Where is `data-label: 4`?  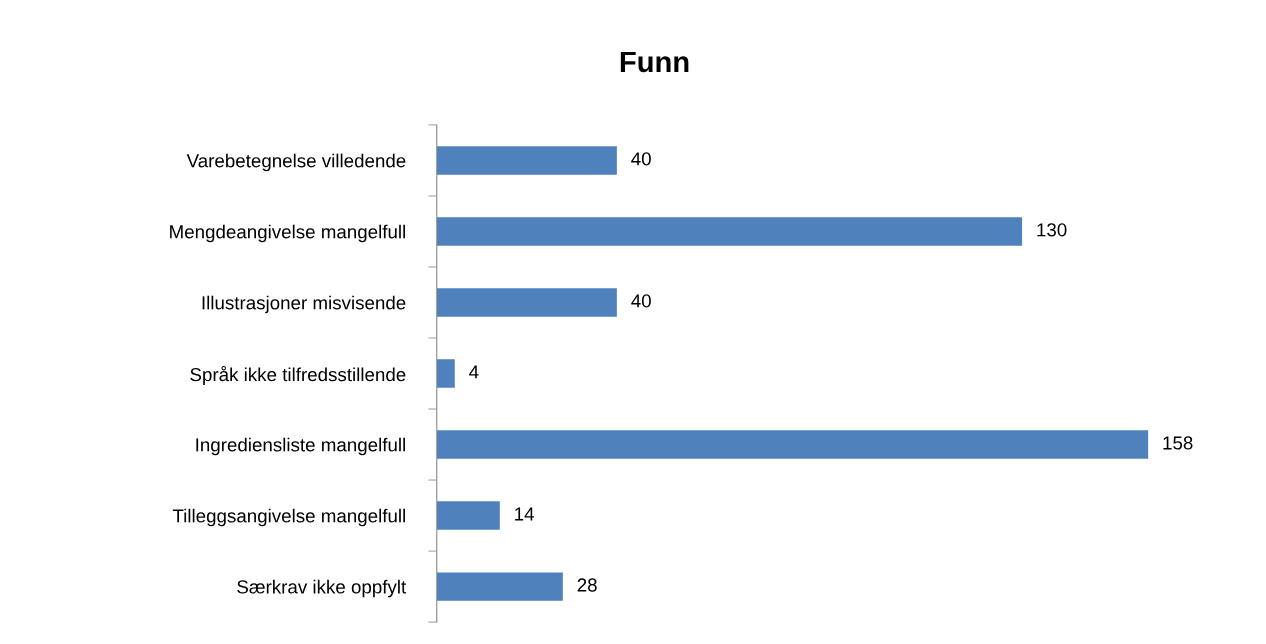
data-label: 4 is located at coordinates (474, 372).